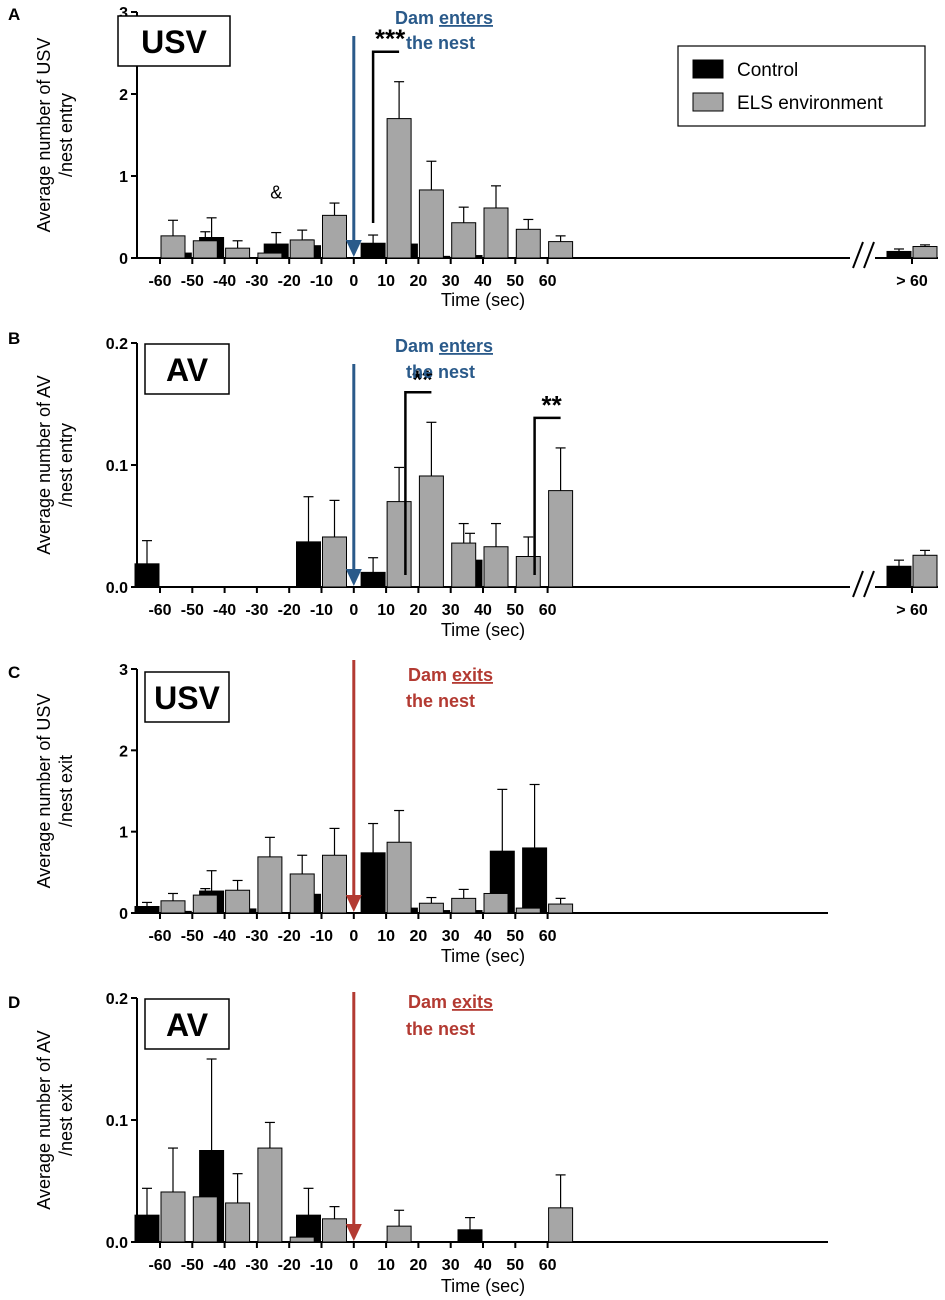  Describe the element at coordinates (353, 610) in the screenshot. I see `x-tick-label: 0` at that location.